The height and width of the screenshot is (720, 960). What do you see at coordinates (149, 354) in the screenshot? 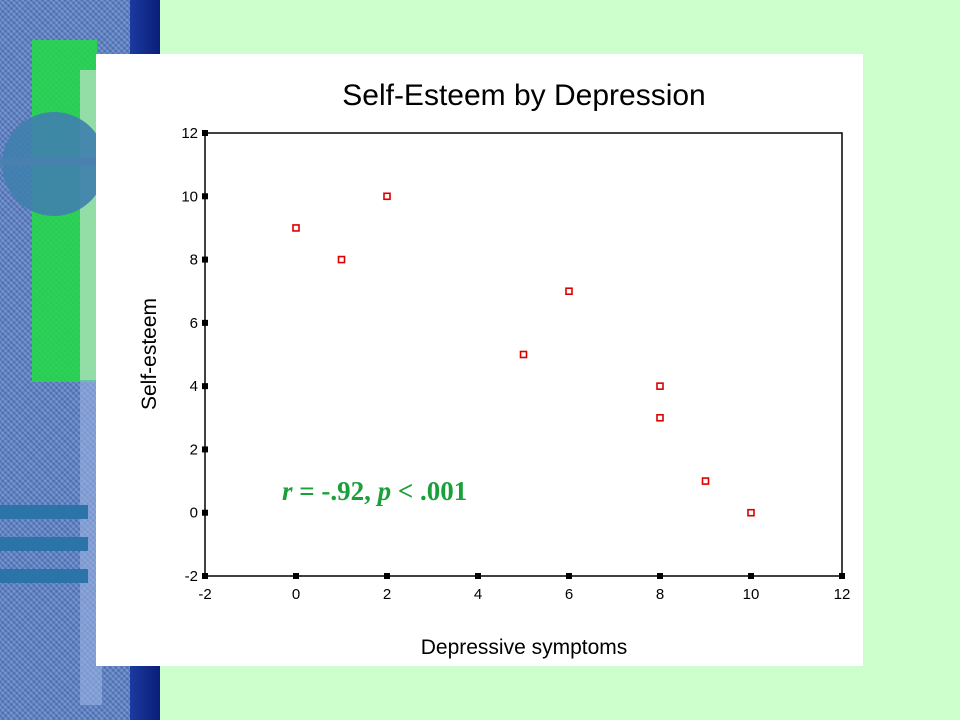
I see `y-axis-label: Self-esteem` at bounding box center [149, 354].